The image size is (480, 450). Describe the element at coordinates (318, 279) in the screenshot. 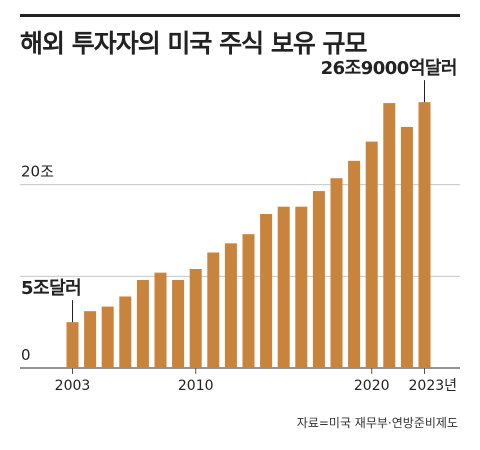

I see `bar-2017` at that location.